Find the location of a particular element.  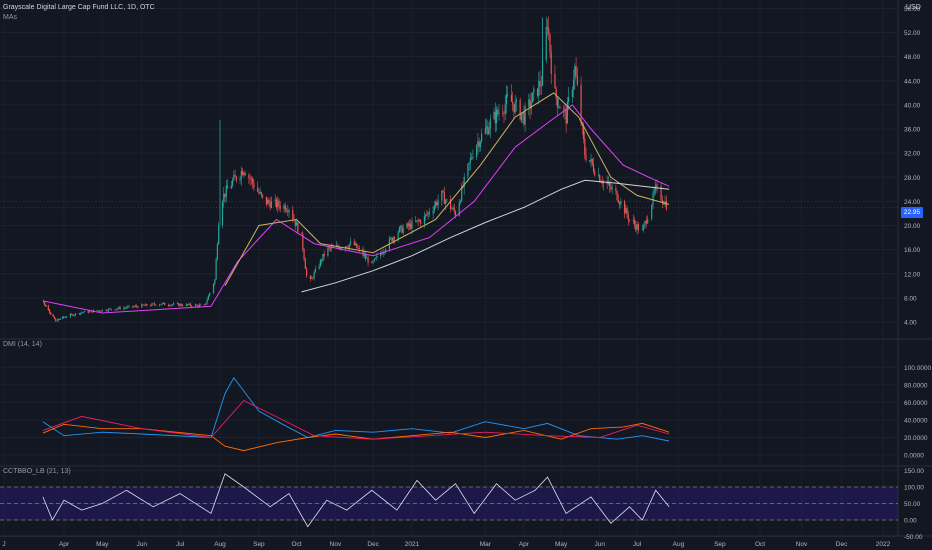

x-tick-label: Nov is located at coordinates (336, 544).